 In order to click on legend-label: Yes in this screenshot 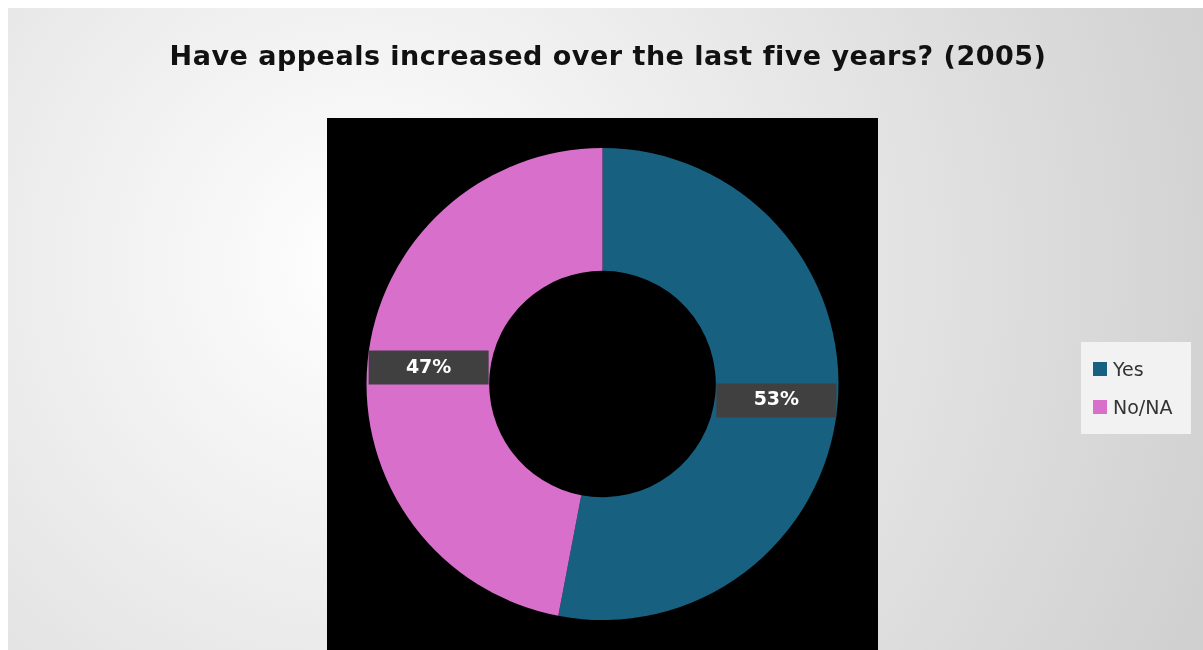, I will do `click(1128, 369)`.